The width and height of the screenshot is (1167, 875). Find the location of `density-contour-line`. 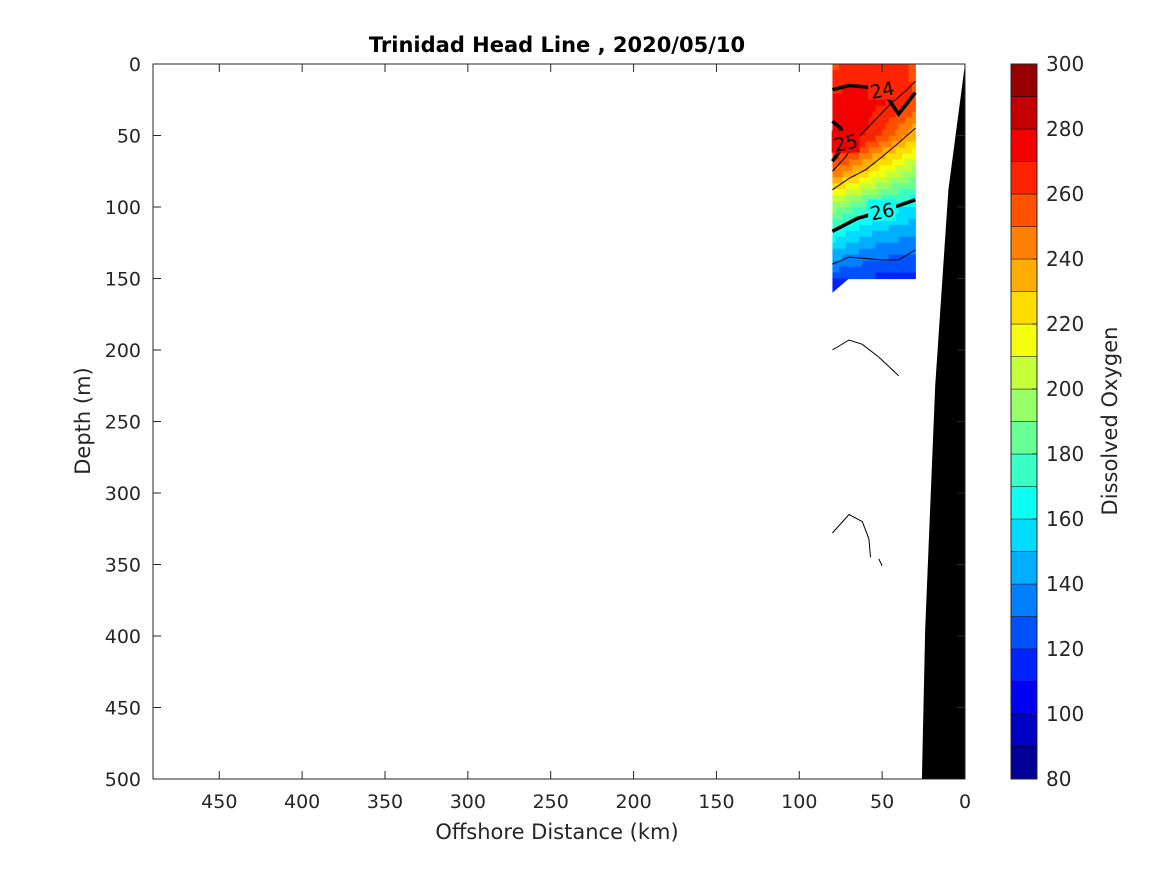

density-contour-line is located at coordinates (851, 535).